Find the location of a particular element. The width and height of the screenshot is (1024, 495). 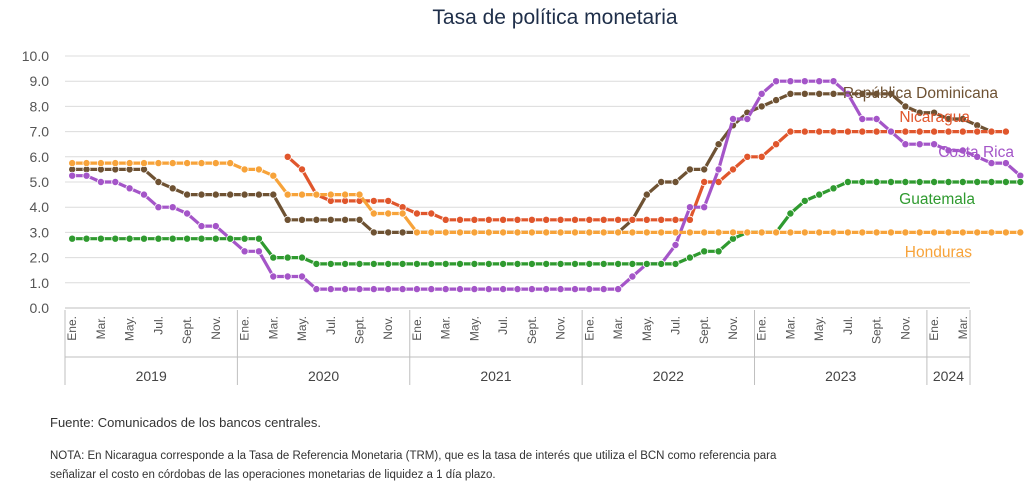

year-label: 2019 is located at coordinates (151, 376).